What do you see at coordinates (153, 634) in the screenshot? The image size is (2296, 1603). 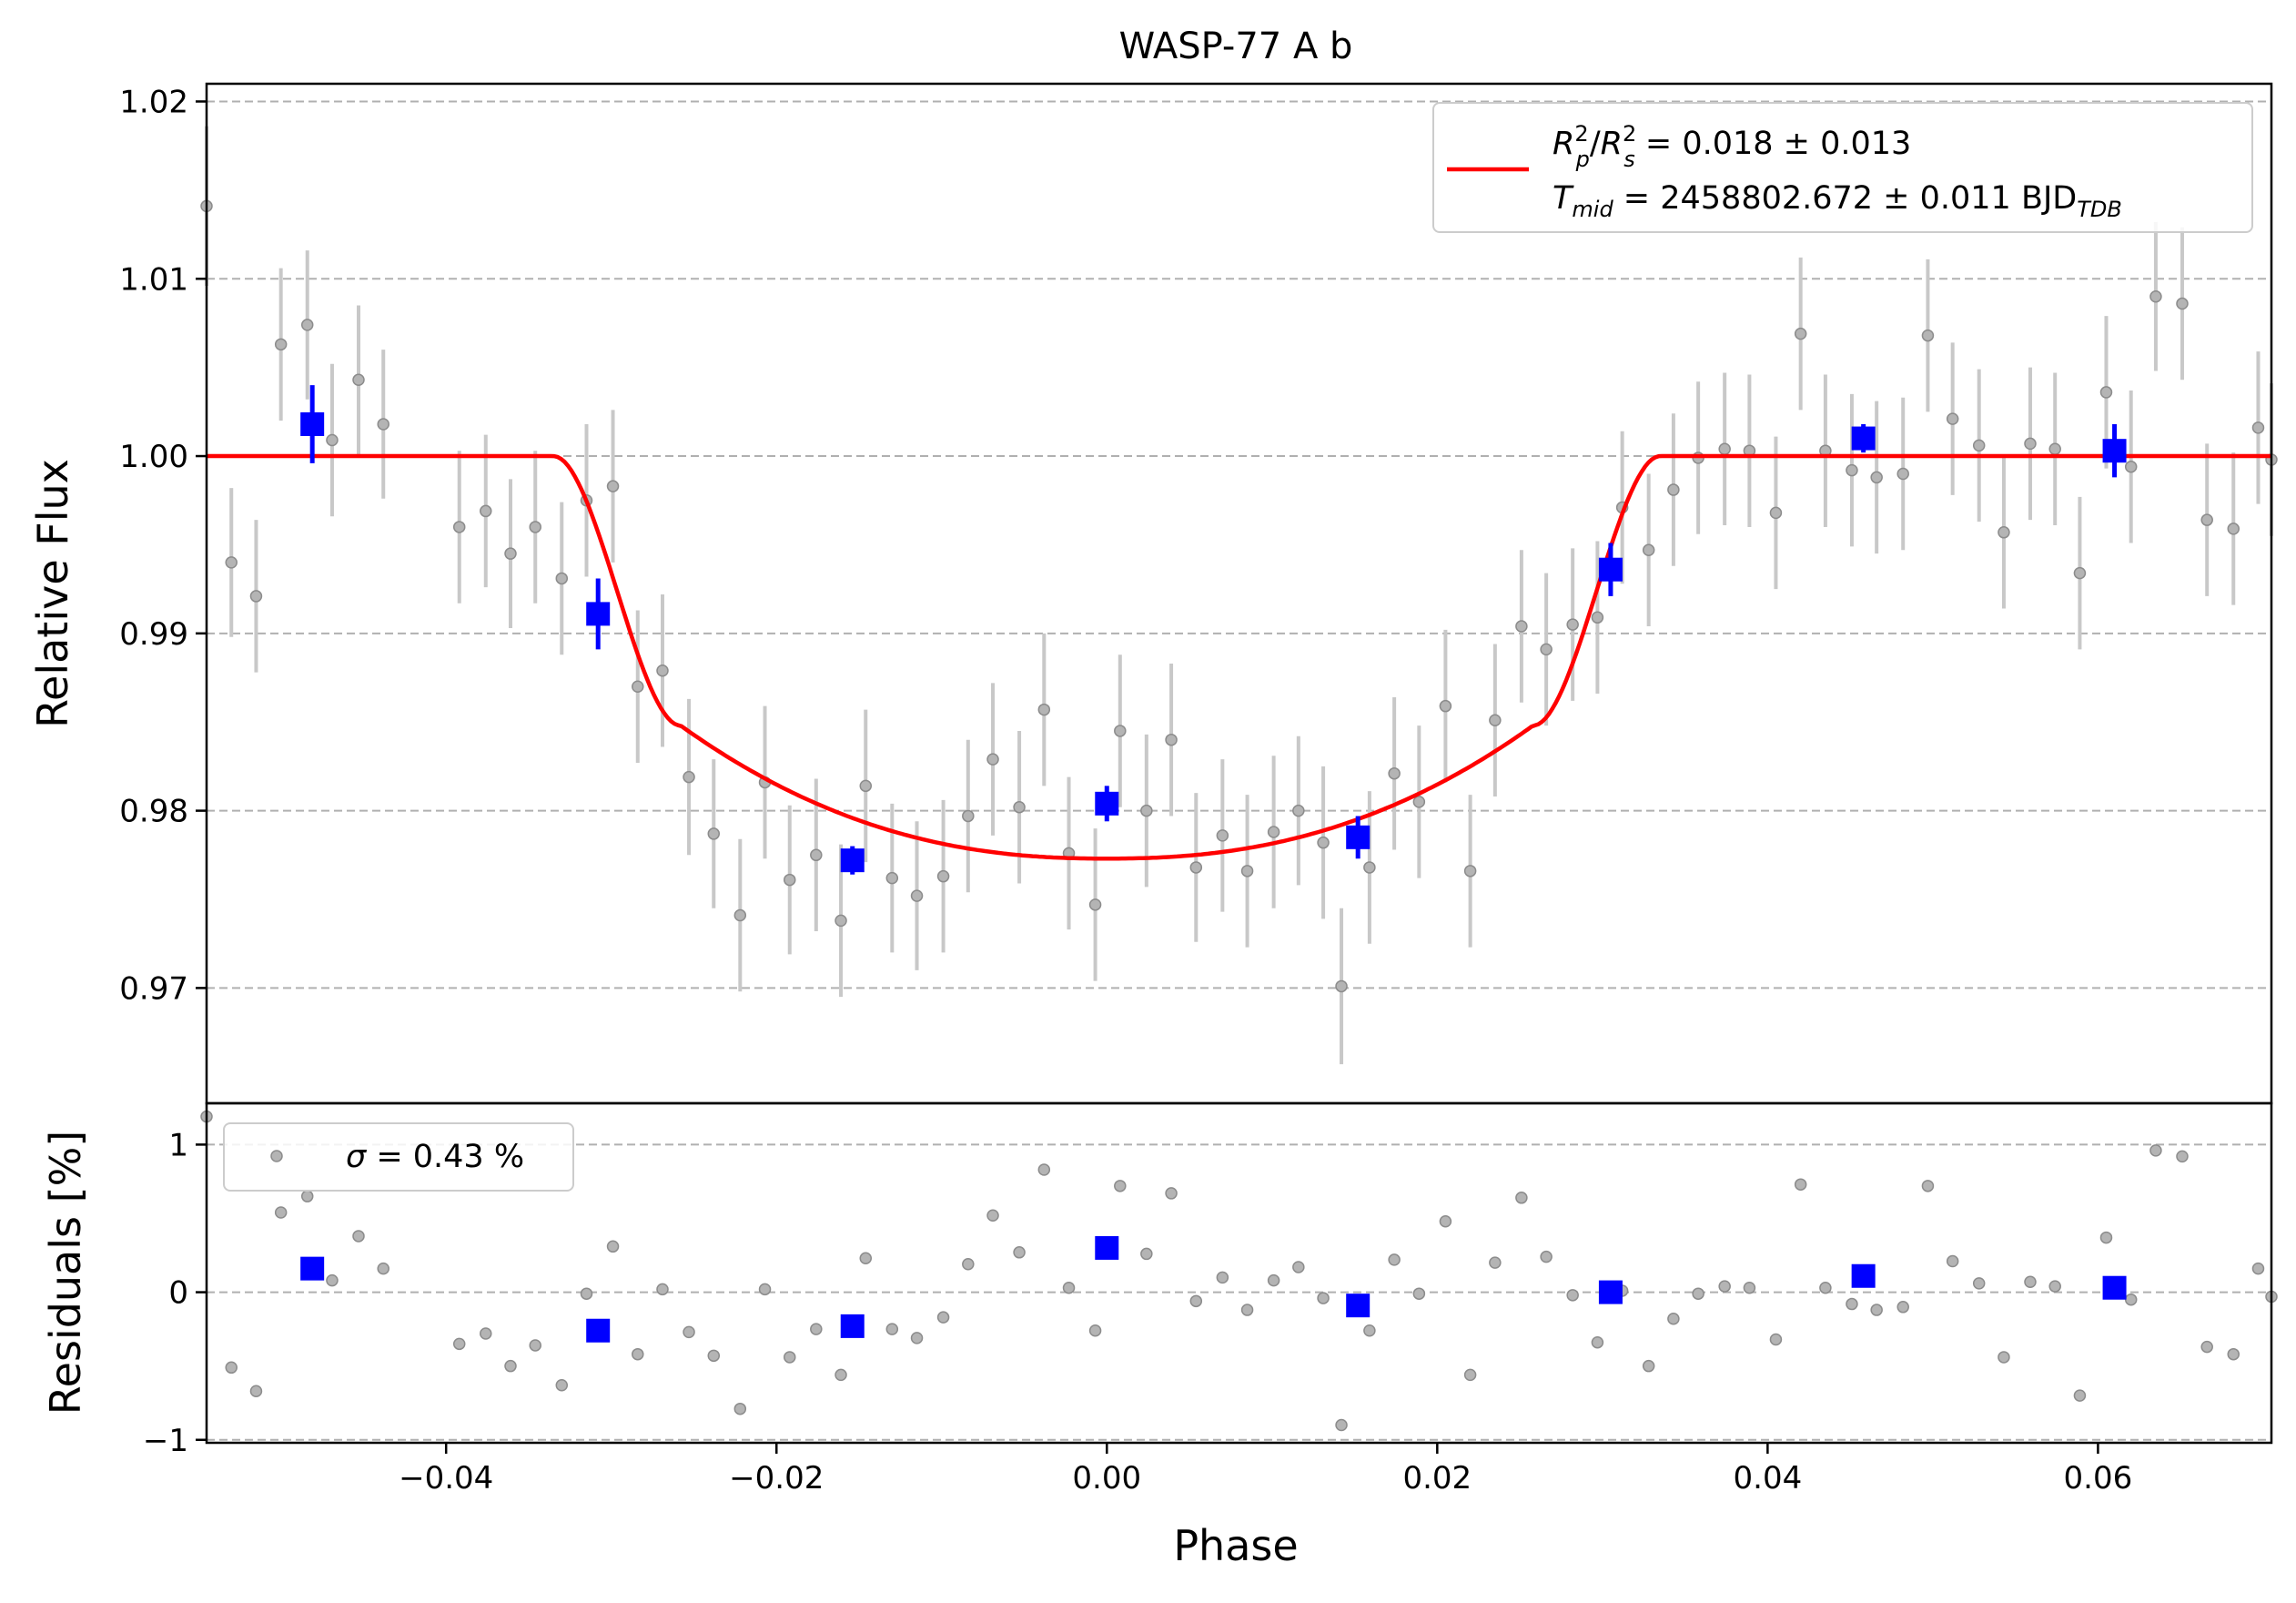 I see `y-tick-label: 0.99` at bounding box center [153, 634].